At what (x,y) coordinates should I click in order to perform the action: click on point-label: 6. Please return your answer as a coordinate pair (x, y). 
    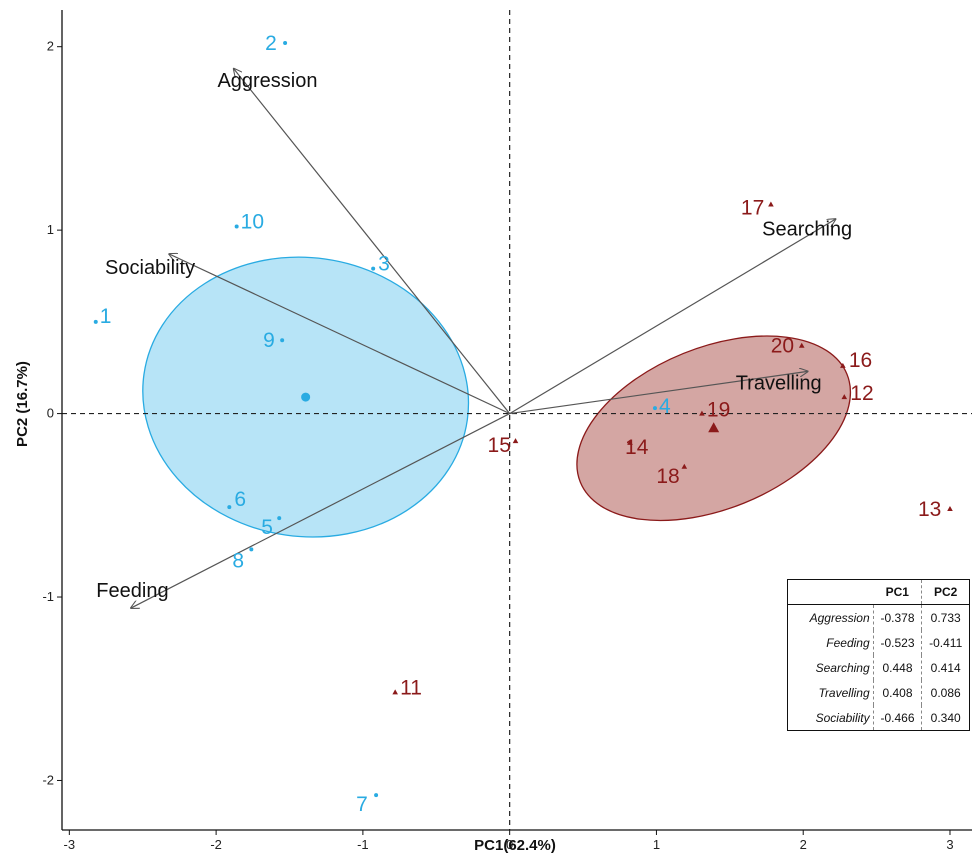
    Looking at the image, I should click on (240, 499).